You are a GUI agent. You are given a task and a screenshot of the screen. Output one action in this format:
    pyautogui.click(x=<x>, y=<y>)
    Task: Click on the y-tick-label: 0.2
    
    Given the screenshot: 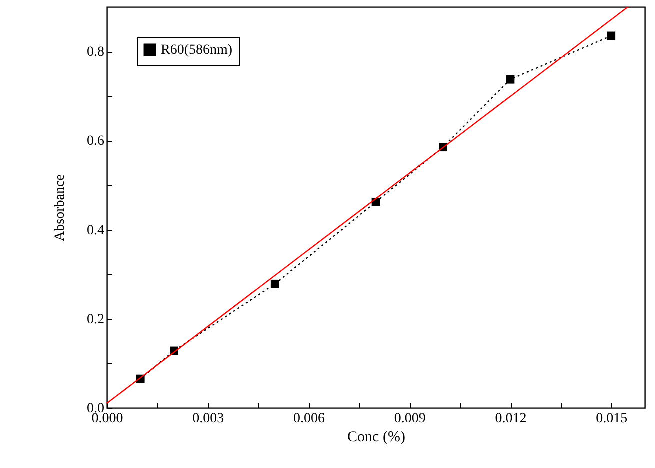 What is the action you would take?
    pyautogui.click(x=95, y=320)
    